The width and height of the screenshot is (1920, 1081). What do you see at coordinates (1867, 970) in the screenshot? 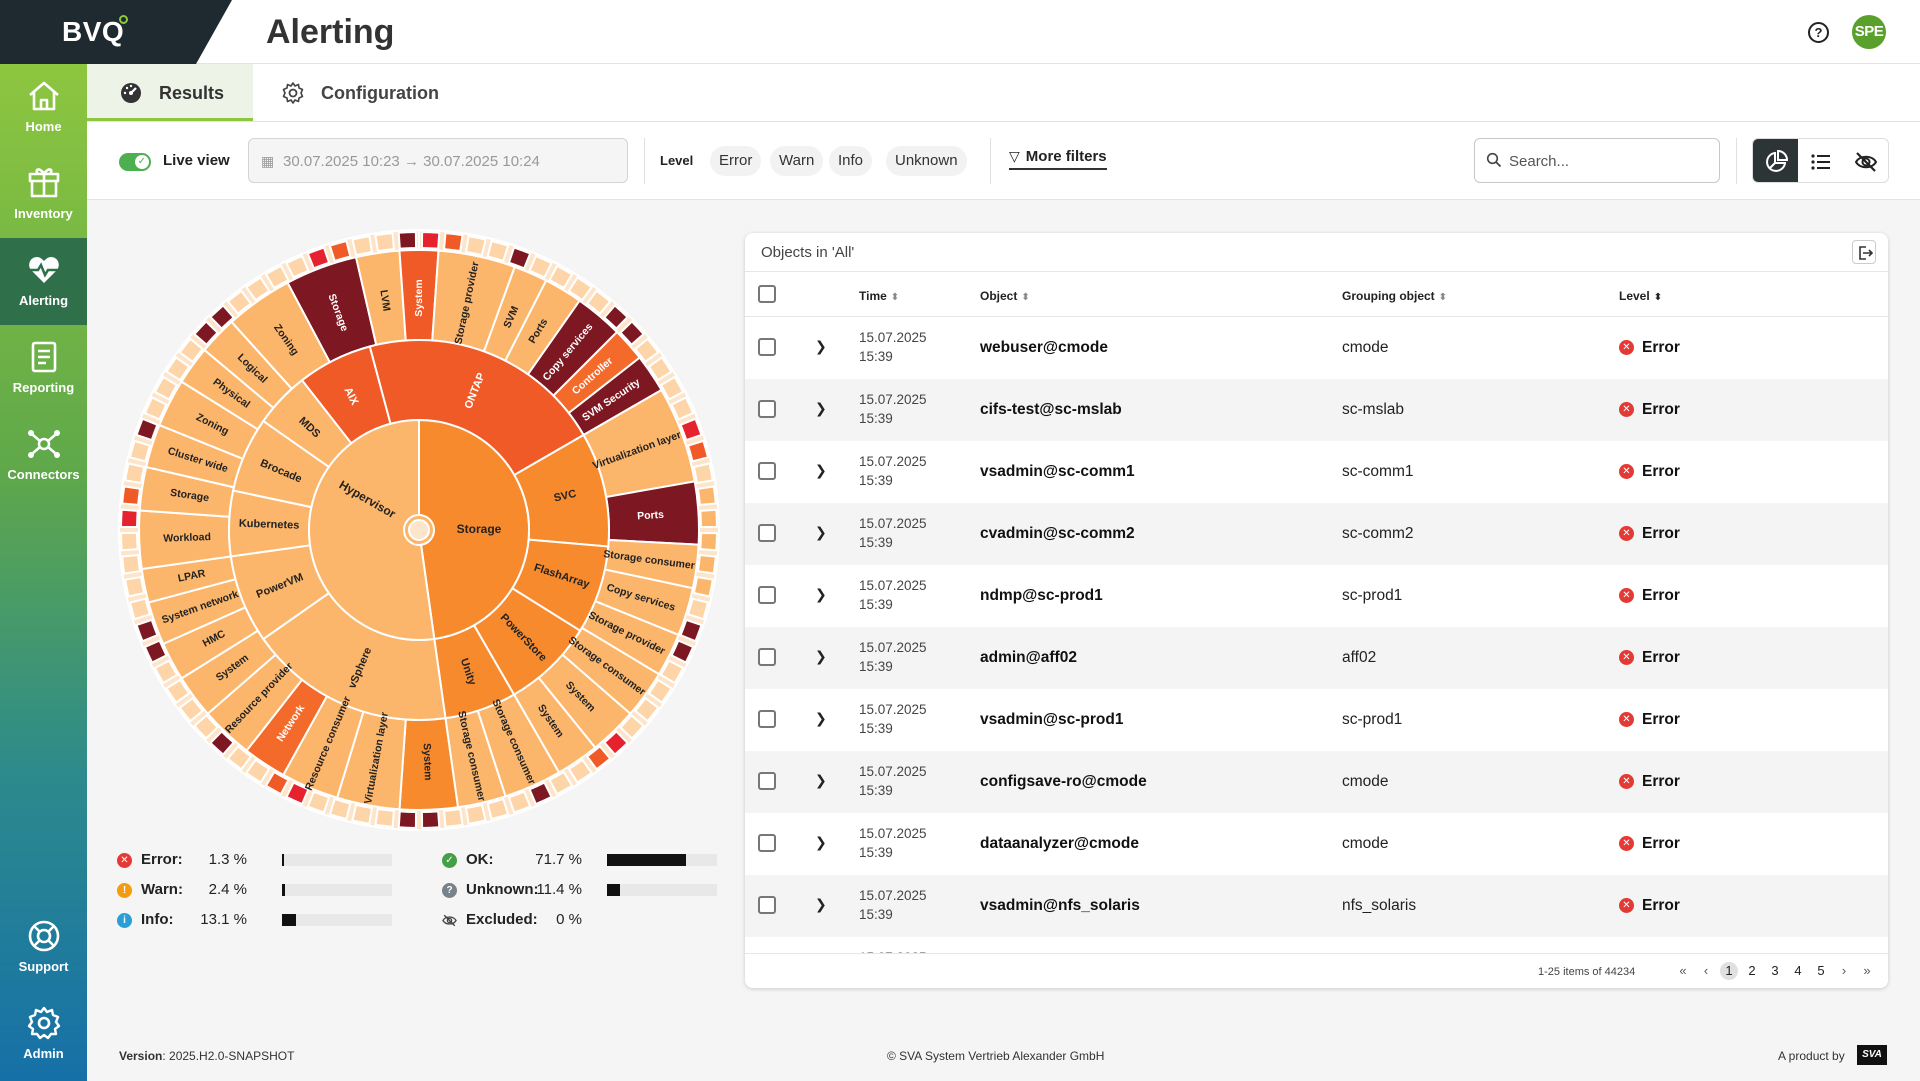
I see `last-page-button: »` at bounding box center [1867, 970].